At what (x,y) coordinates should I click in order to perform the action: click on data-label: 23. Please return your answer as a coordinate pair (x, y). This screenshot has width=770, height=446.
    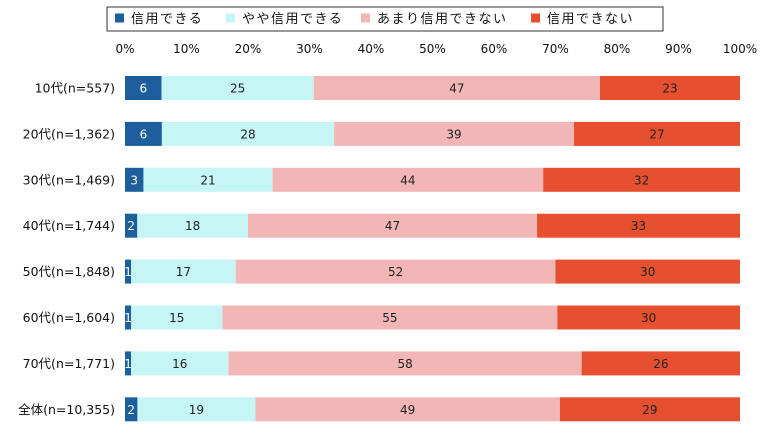
    Looking at the image, I should click on (669, 89).